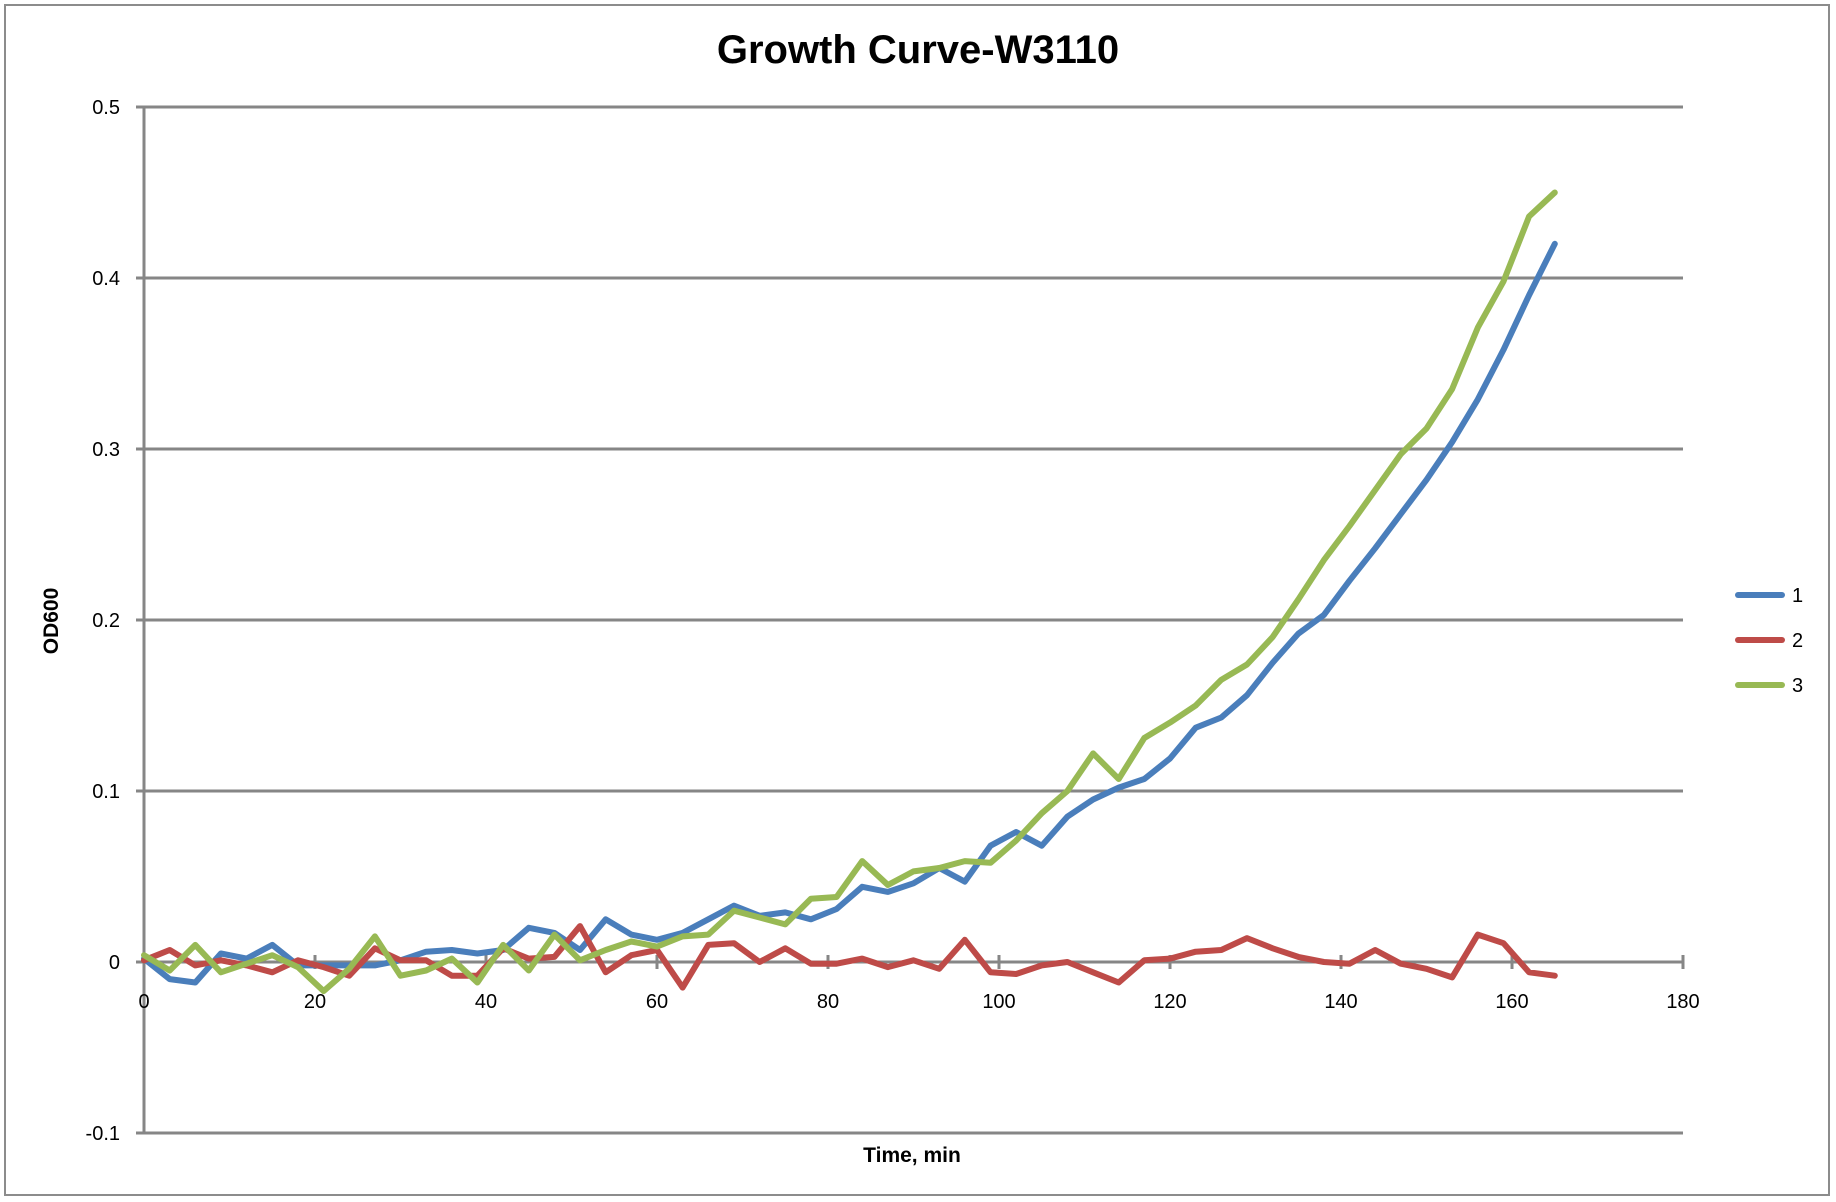  What do you see at coordinates (998, 1002) in the screenshot?
I see `x-tick-label: 100` at bounding box center [998, 1002].